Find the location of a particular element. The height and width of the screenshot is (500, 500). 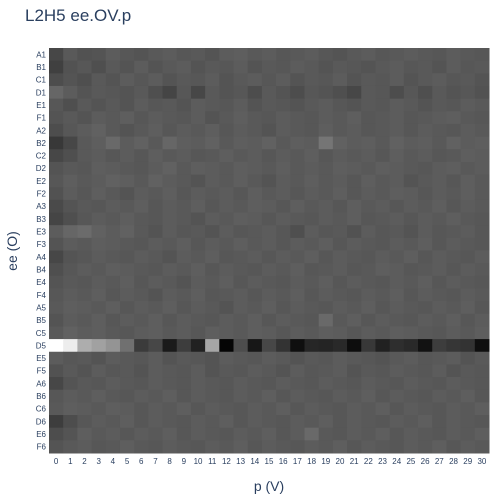

y-tick-label: E2 is located at coordinates (41, 181).